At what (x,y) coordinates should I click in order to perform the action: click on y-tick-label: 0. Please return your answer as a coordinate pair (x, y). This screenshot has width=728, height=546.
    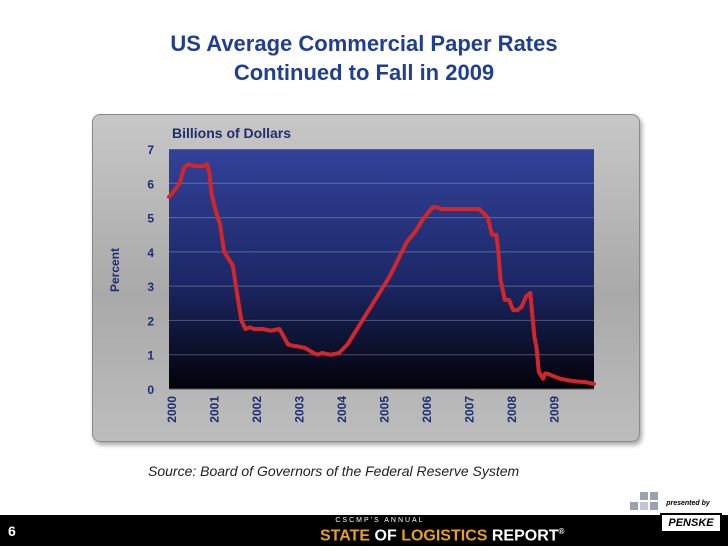
    Looking at the image, I should click on (150, 390).